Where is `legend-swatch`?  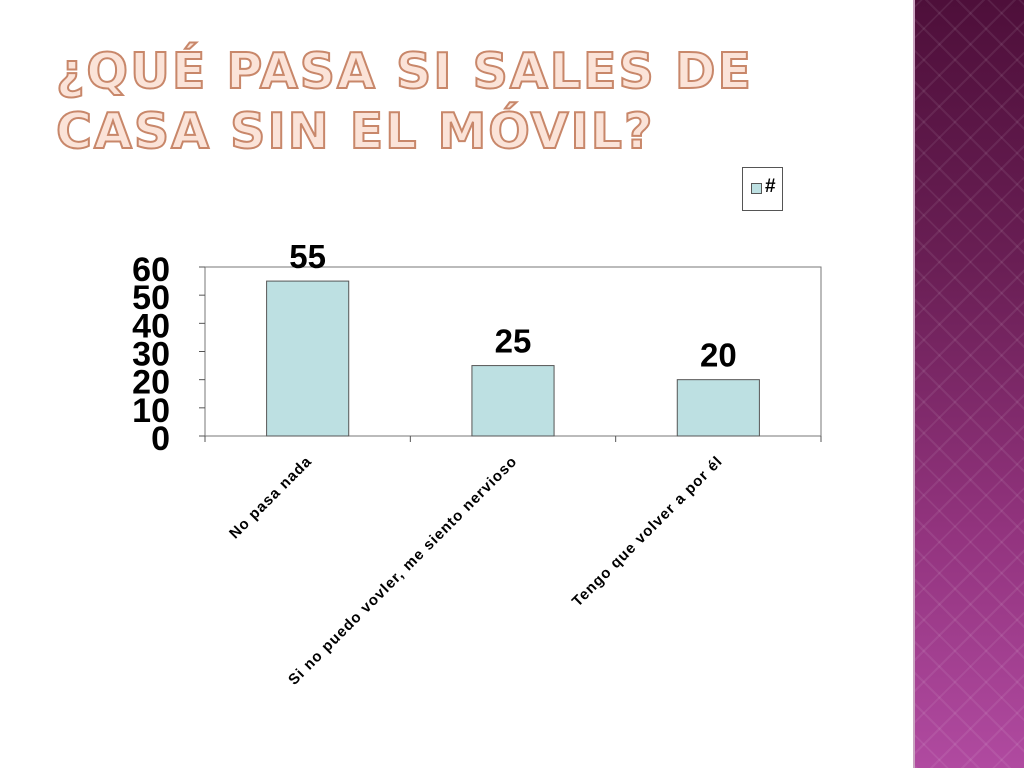 legend-swatch is located at coordinates (756, 188).